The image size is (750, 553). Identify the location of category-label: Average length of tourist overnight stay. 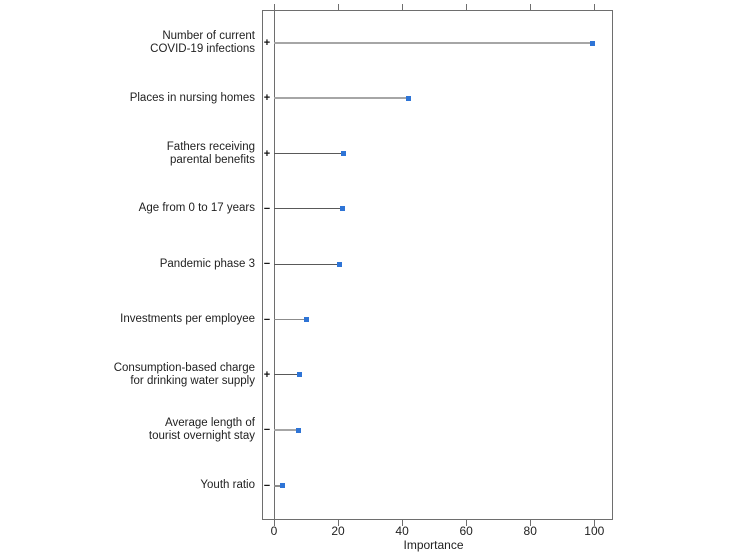
(201, 430).